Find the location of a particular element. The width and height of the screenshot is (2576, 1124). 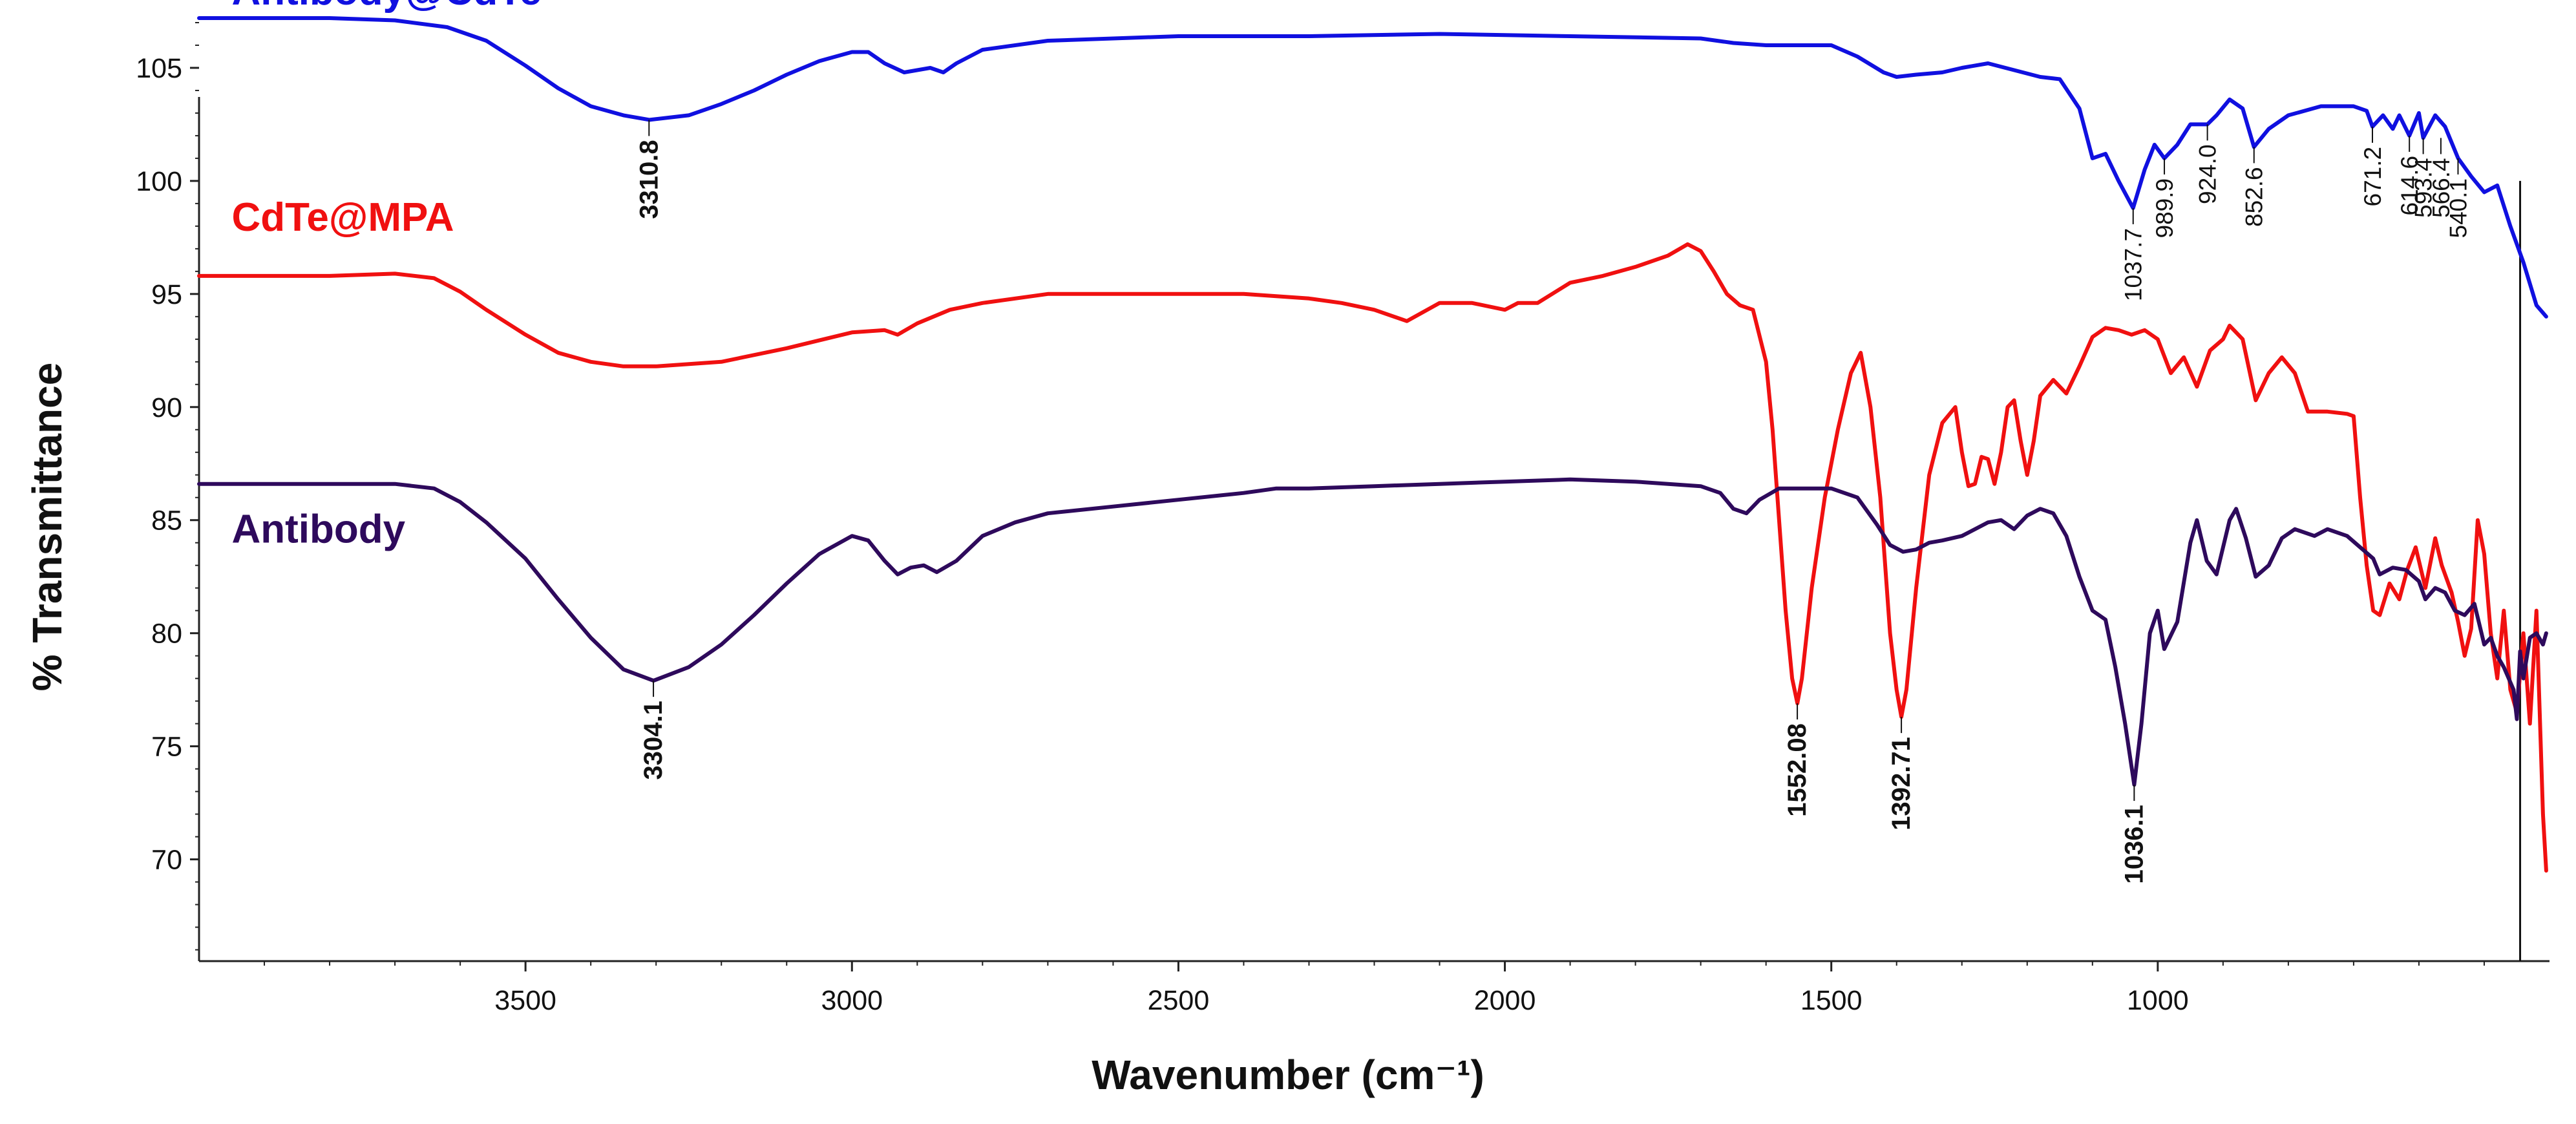

y-tick-label: 90 is located at coordinates (166, 408).